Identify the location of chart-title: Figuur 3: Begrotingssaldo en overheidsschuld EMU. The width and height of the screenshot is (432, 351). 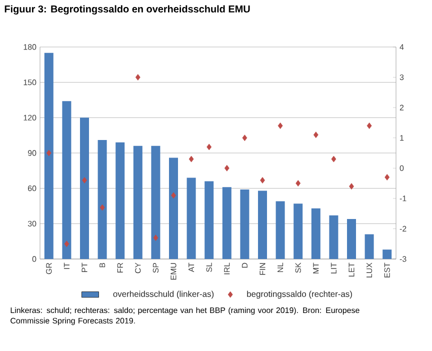
(127, 10).